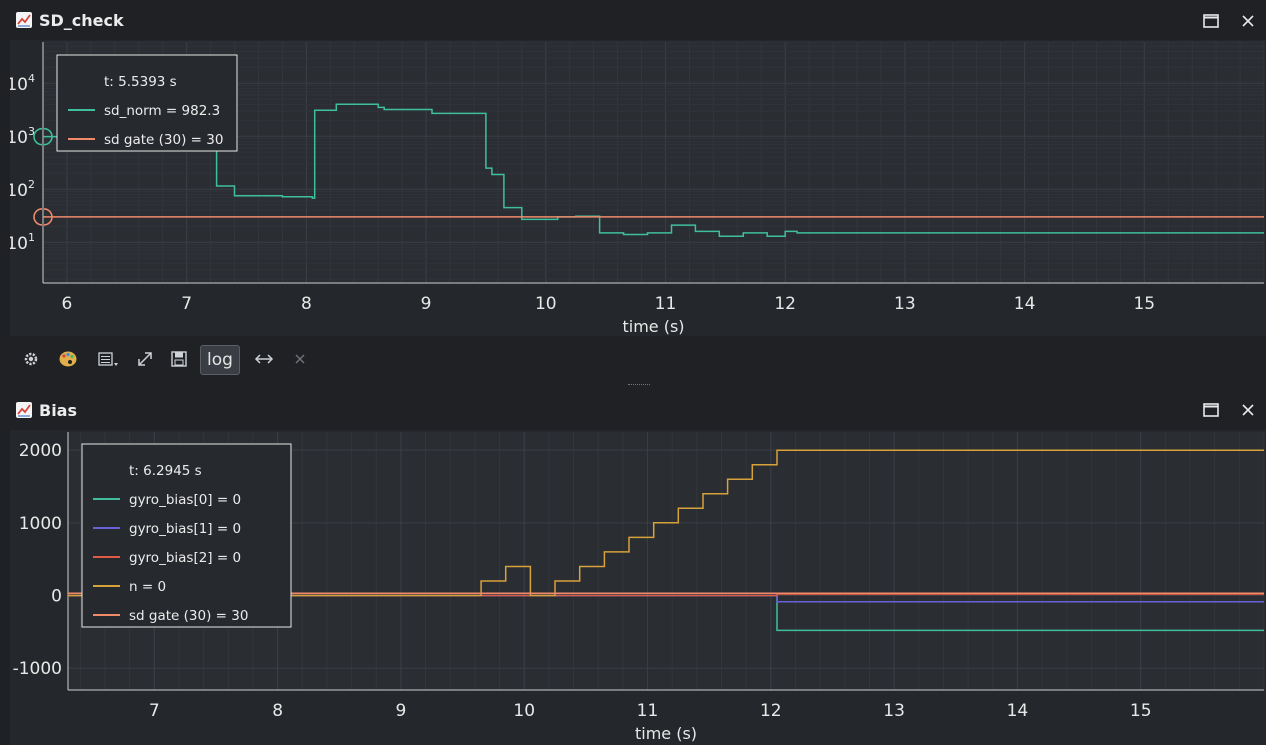 The width and height of the screenshot is (1266, 745). I want to click on clear-icon, so click(300, 359).